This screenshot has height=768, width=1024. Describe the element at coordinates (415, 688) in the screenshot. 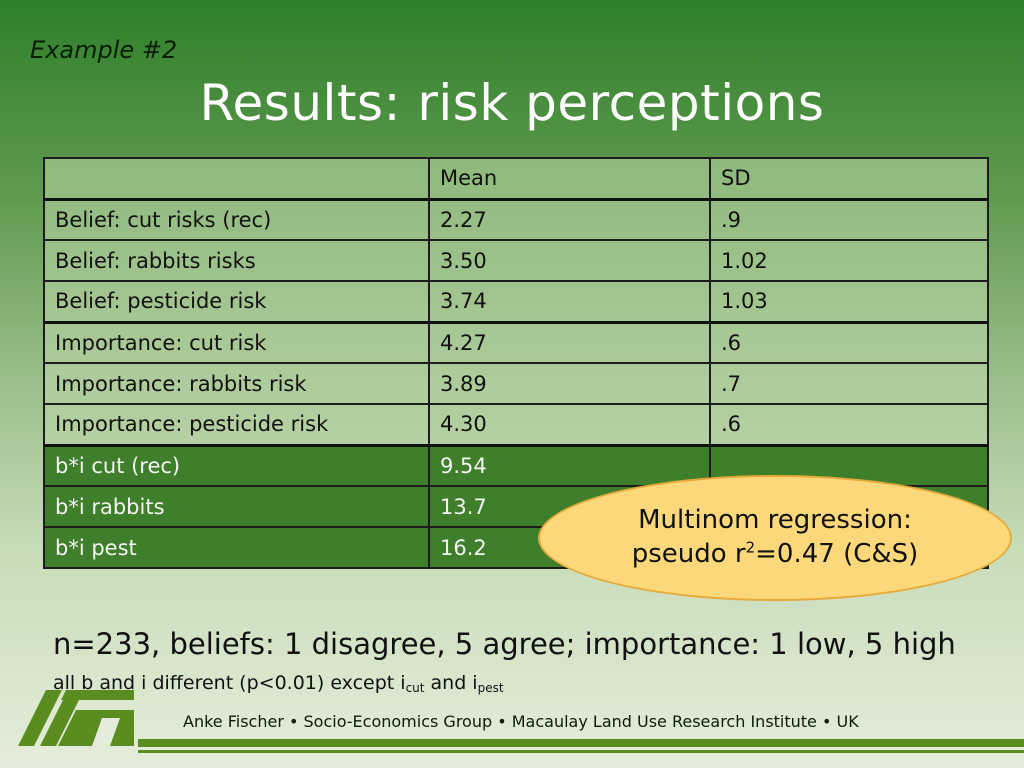

I see `note-sub-cut: cut` at that location.